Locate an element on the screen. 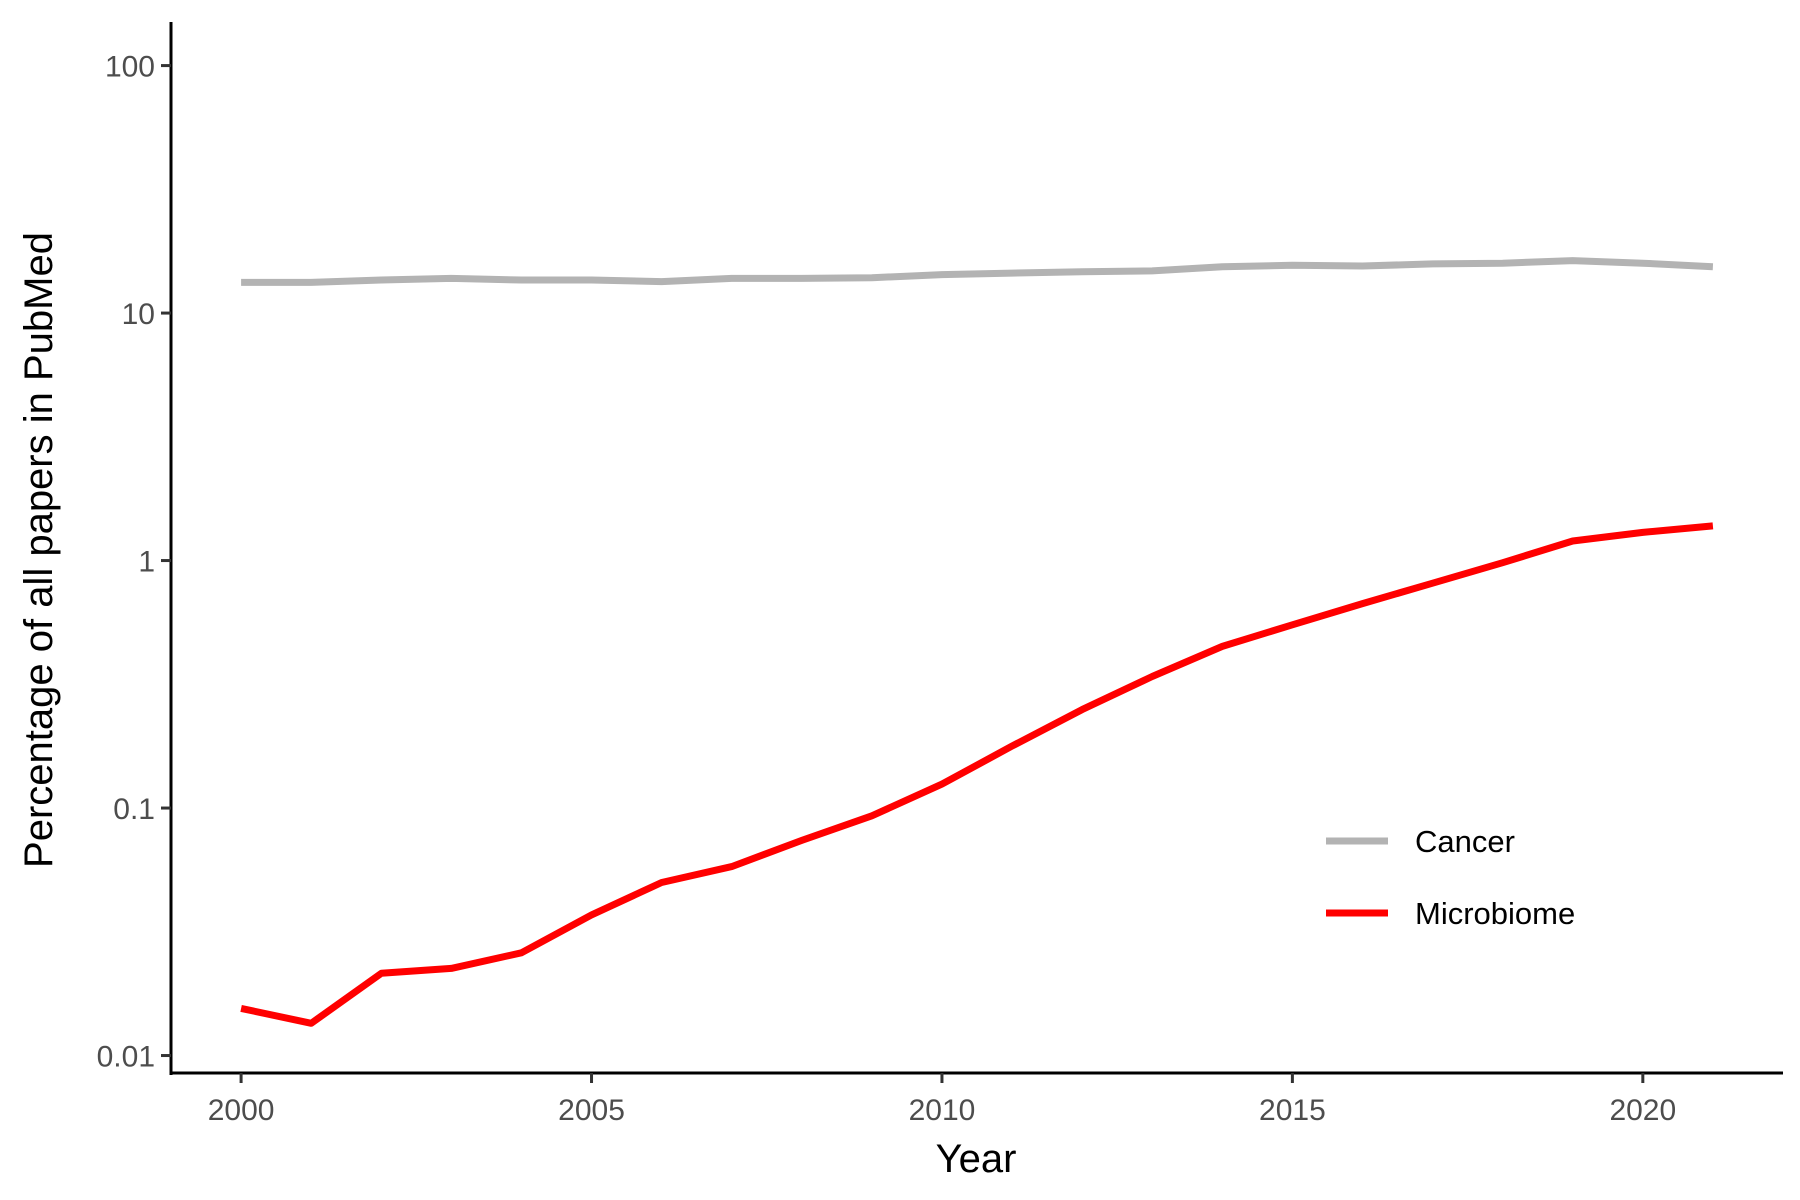 This screenshot has width=1800, height=1200. x-tick-label-2015: 2015 is located at coordinates (1292, 1110).